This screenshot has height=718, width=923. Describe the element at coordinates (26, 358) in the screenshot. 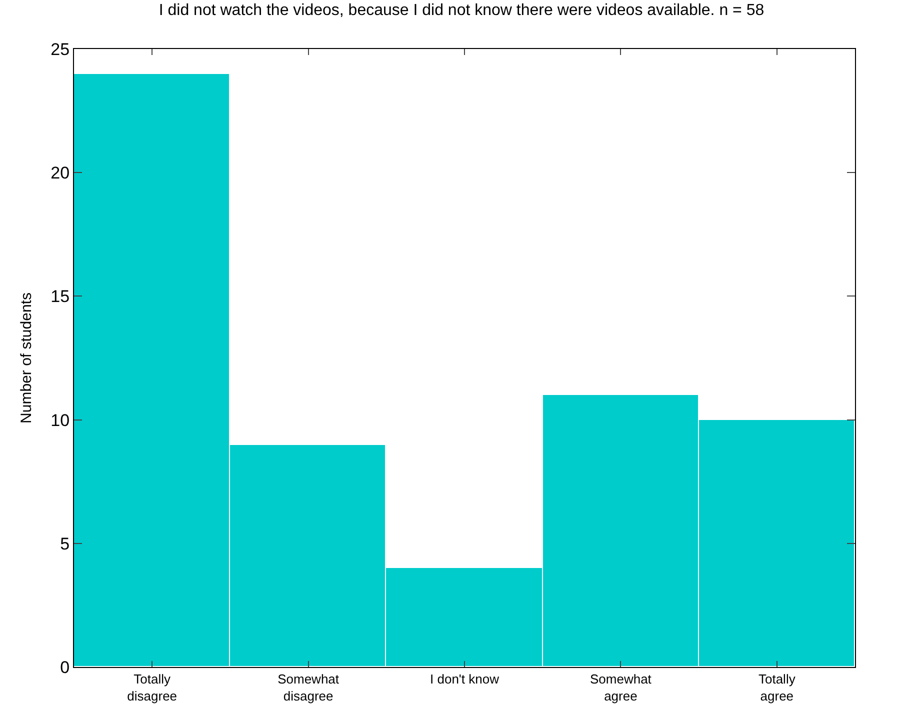

I see `y-axis-title: Number of students` at that location.